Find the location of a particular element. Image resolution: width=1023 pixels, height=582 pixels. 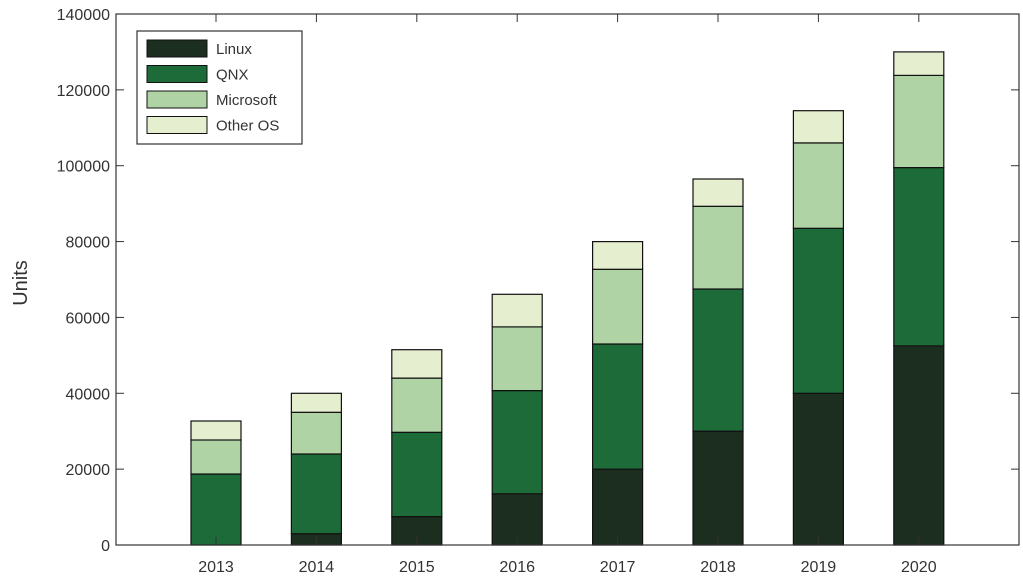

y-tick-label: 140000 is located at coordinates (83, 15).